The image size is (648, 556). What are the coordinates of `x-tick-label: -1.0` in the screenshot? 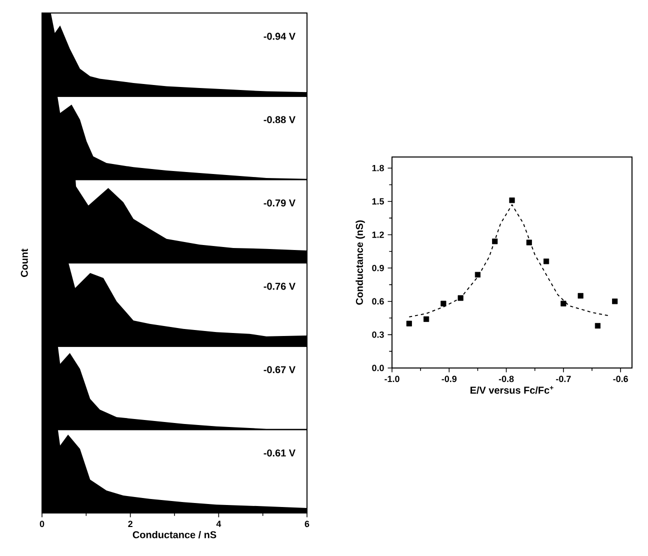 It's located at (392, 379).